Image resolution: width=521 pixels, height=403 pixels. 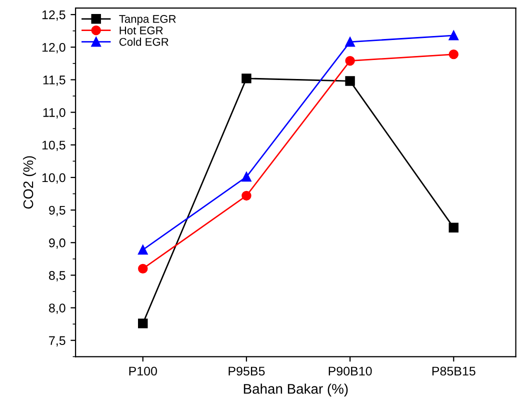 I want to click on legend-label: Tanpa EGR, so click(x=147, y=20).